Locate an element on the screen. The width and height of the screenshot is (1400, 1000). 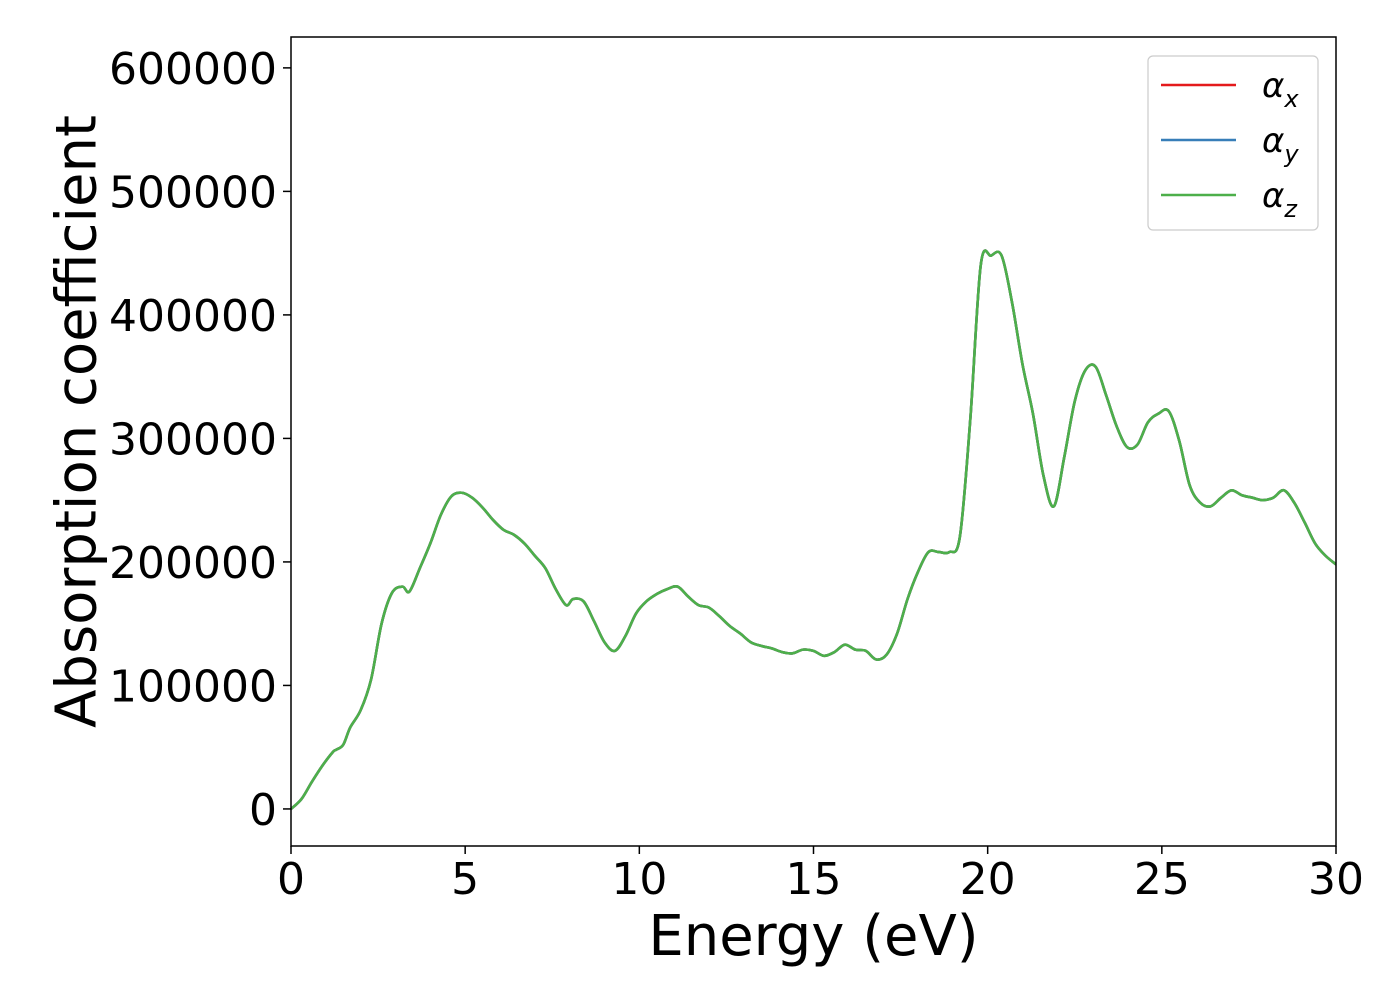
x-tick-label: 30 is located at coordinates (1336, 879).